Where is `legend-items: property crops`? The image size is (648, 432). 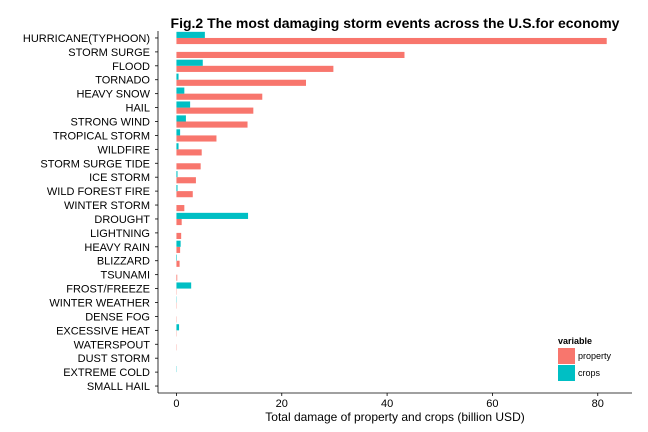 legend-items: property crops is located at coordinates (585, 364).